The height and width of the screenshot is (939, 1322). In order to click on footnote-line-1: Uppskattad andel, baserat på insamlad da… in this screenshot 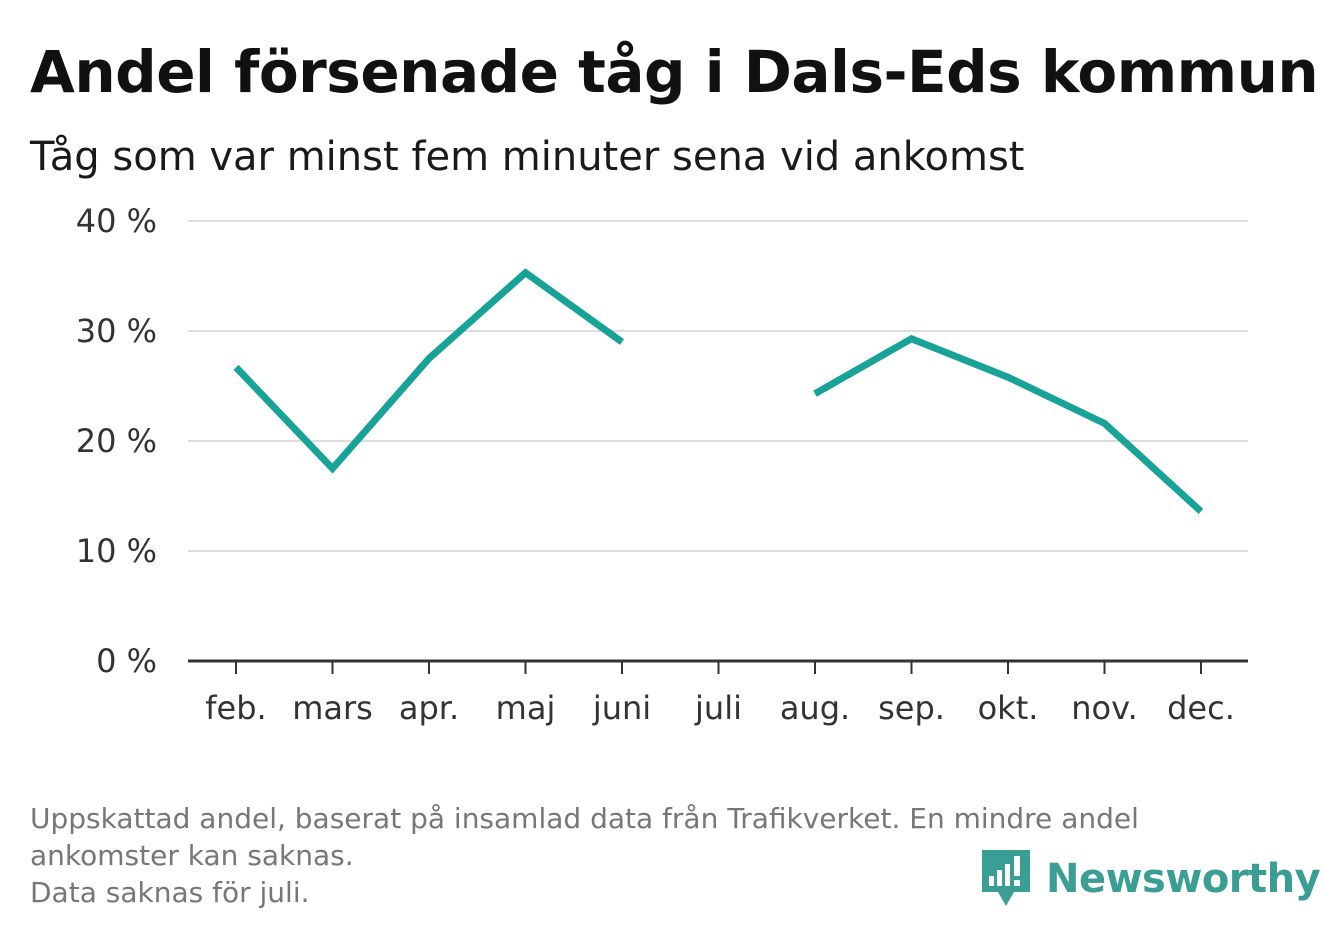, I will do `click(584, 818)`.